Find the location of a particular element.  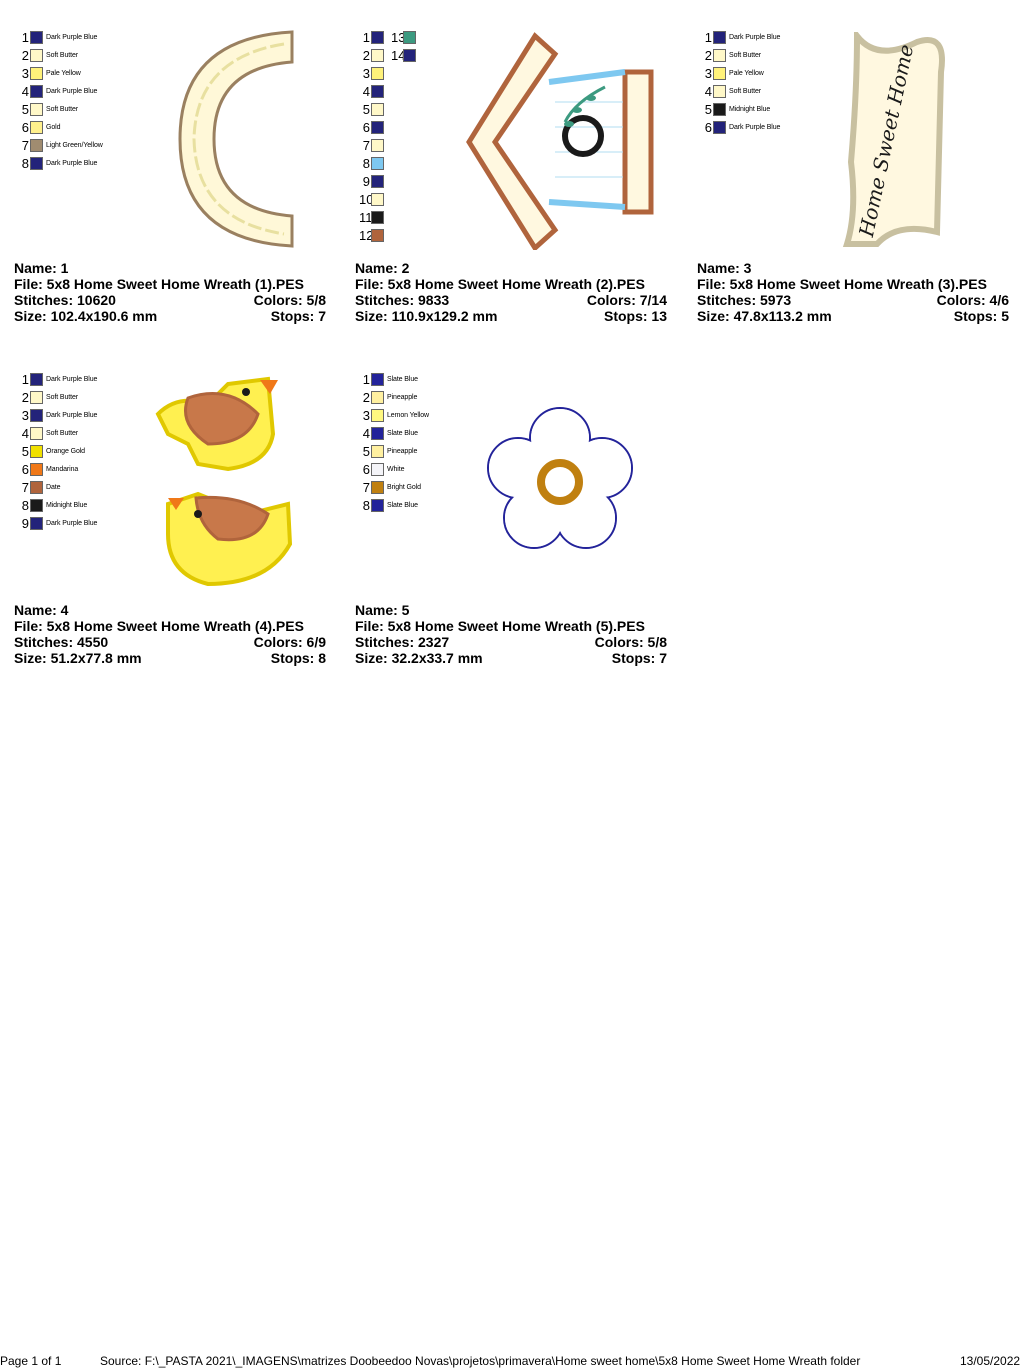

color-row: 4 is located at coordinates (373, 91).